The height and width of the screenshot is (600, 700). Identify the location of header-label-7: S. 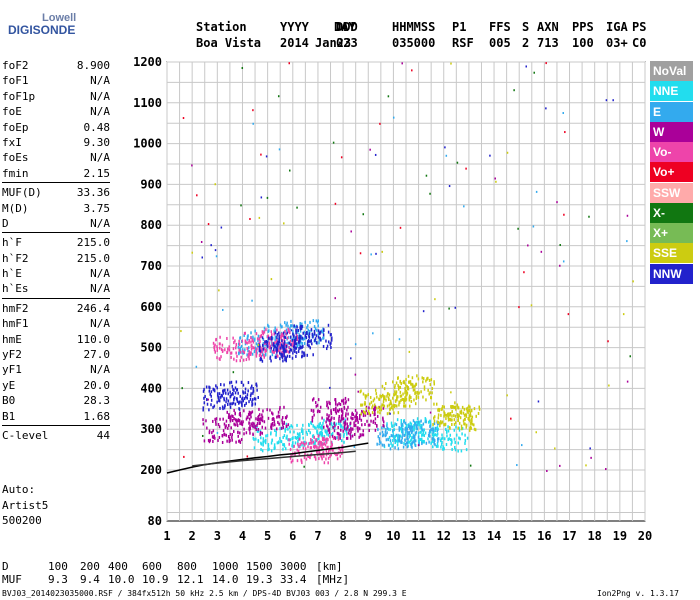
(526, 27).